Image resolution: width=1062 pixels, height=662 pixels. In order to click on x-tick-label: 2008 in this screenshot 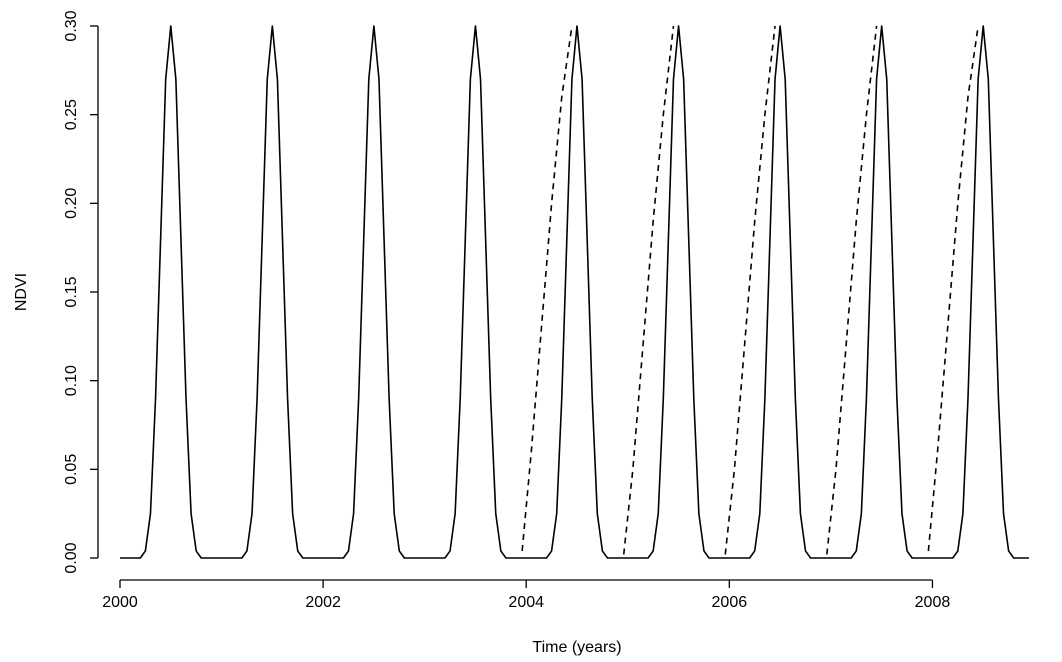, I will do `click(933, 602)`.